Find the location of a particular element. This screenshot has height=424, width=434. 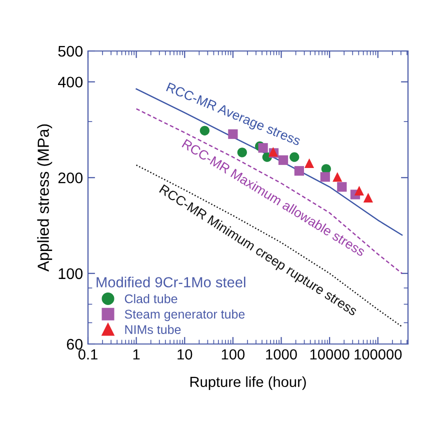

legend-label: Steam generator tube is located at coordinates (184, 315).